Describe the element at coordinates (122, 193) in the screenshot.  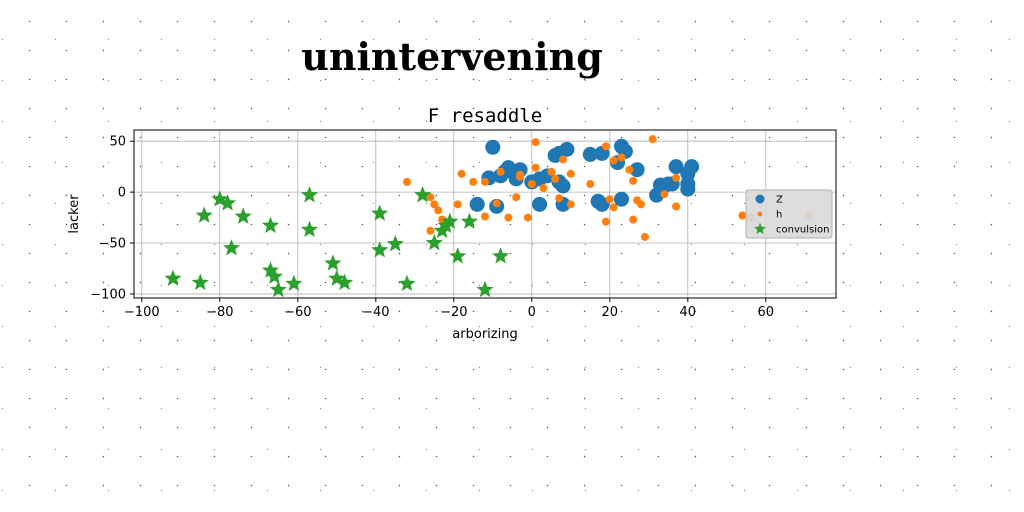
I see `y-tick-label: 0` at that location.